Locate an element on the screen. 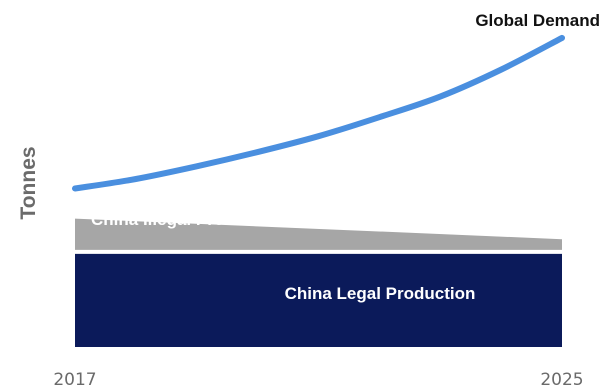  series-label-china-legal-production: China Legal Production is located at coordinates (380, 293).